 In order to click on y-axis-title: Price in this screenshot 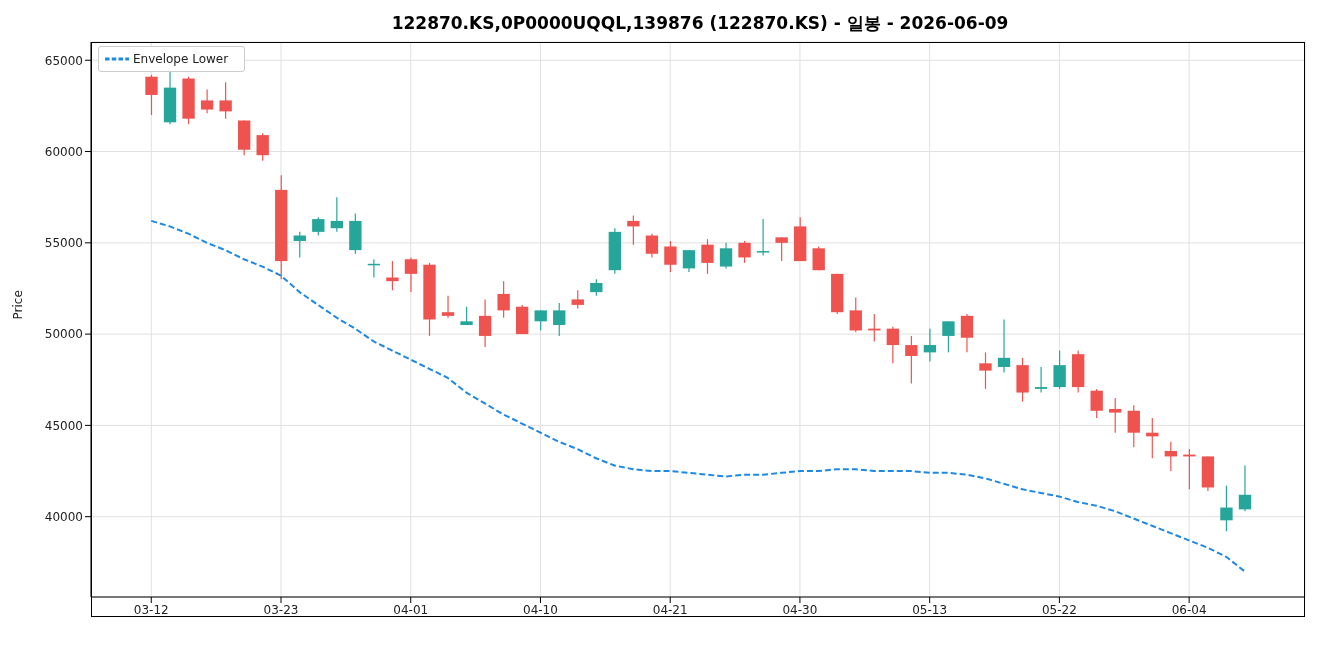, I will do `click(18, 305)`.